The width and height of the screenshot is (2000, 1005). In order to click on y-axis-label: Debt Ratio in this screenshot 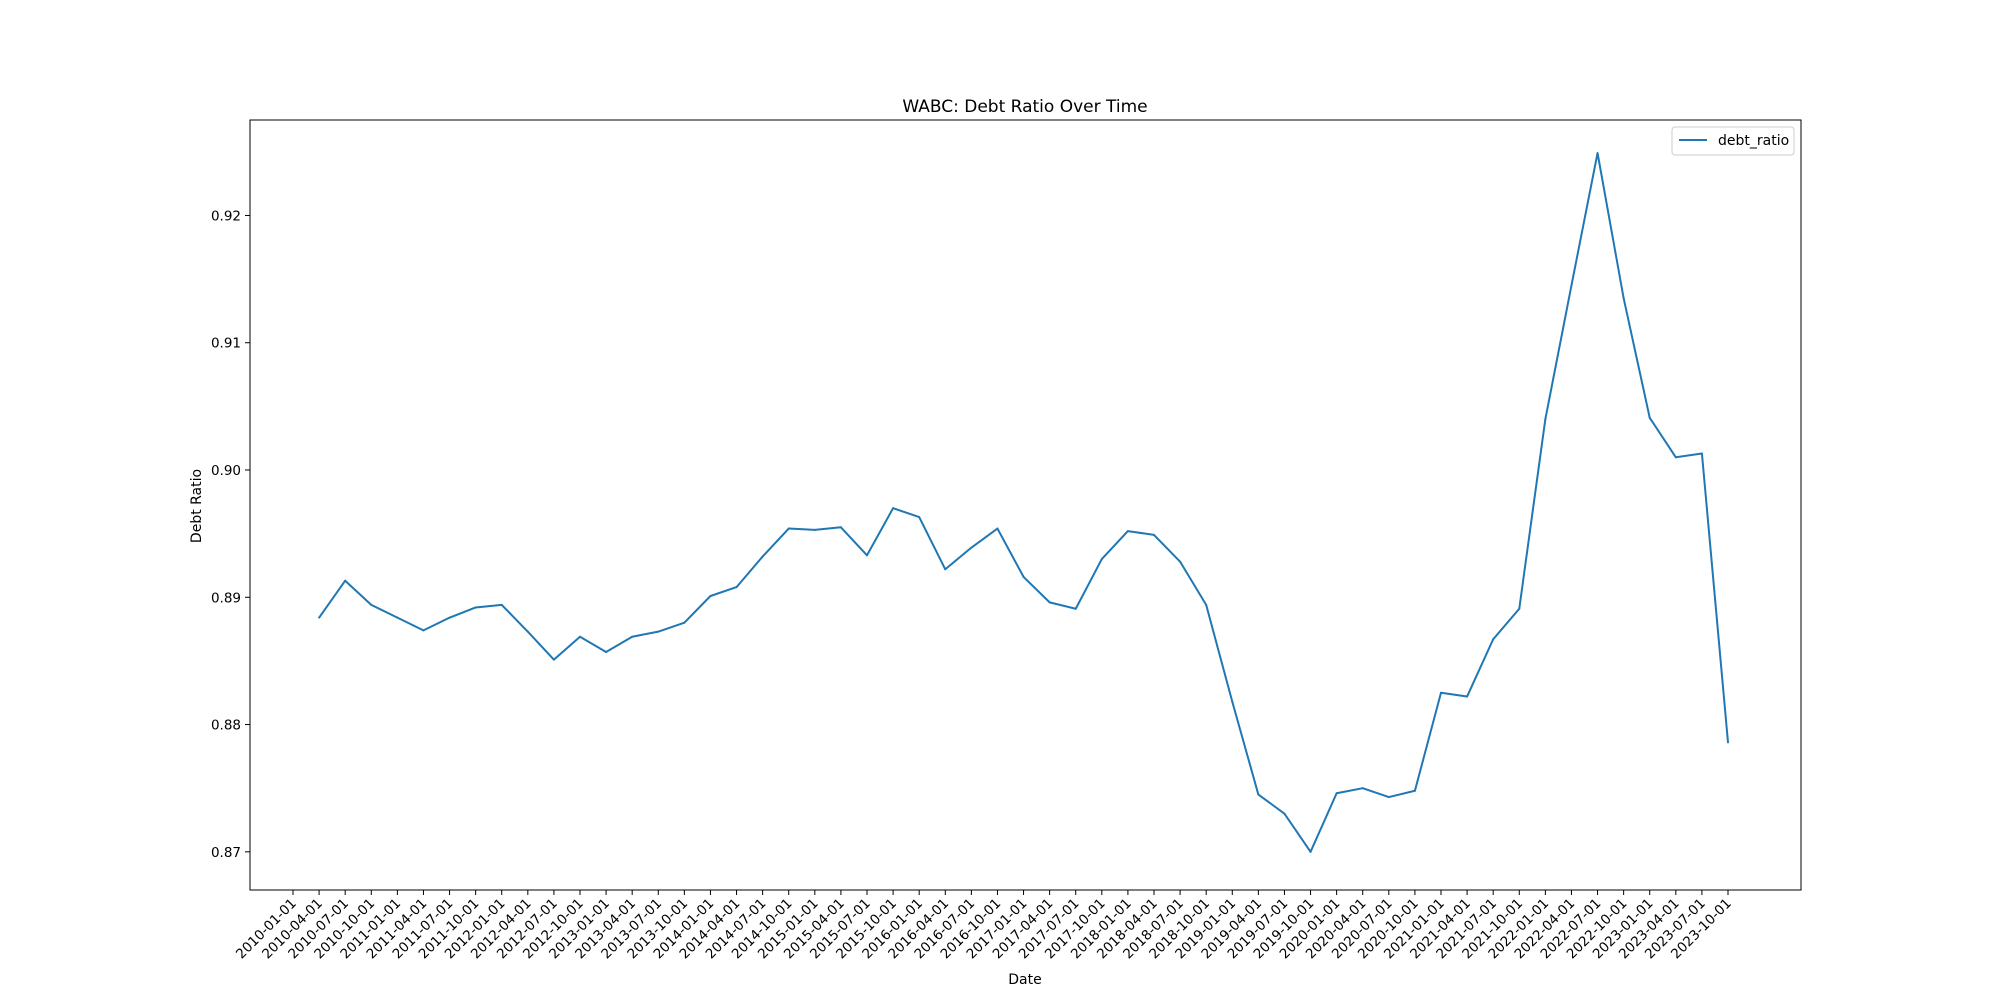, I will do `click(197, 506)`.